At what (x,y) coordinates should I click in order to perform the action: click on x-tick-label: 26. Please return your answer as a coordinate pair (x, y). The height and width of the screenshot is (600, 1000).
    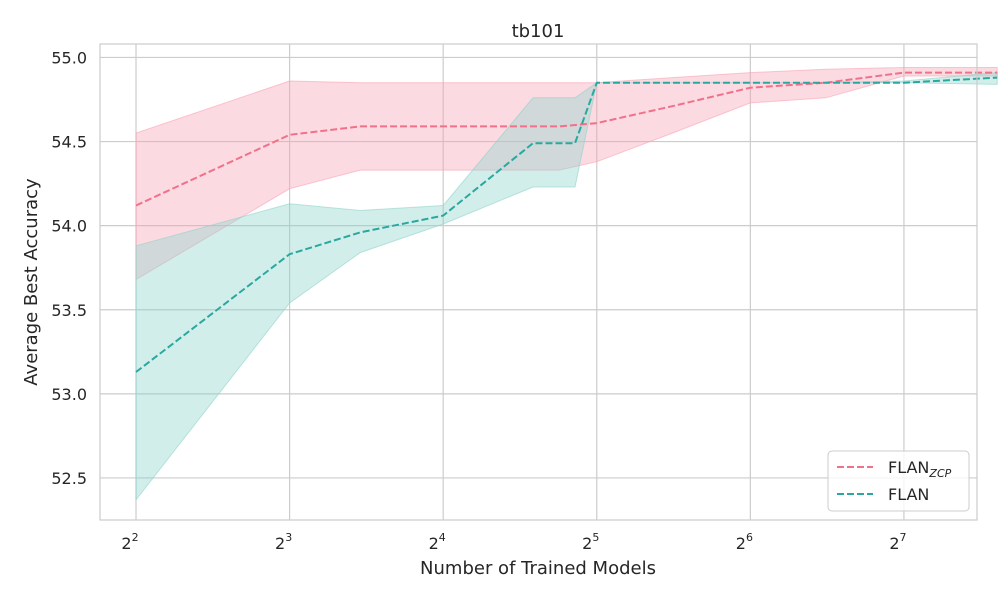
    Looking at the image, I should click on (744, 542).